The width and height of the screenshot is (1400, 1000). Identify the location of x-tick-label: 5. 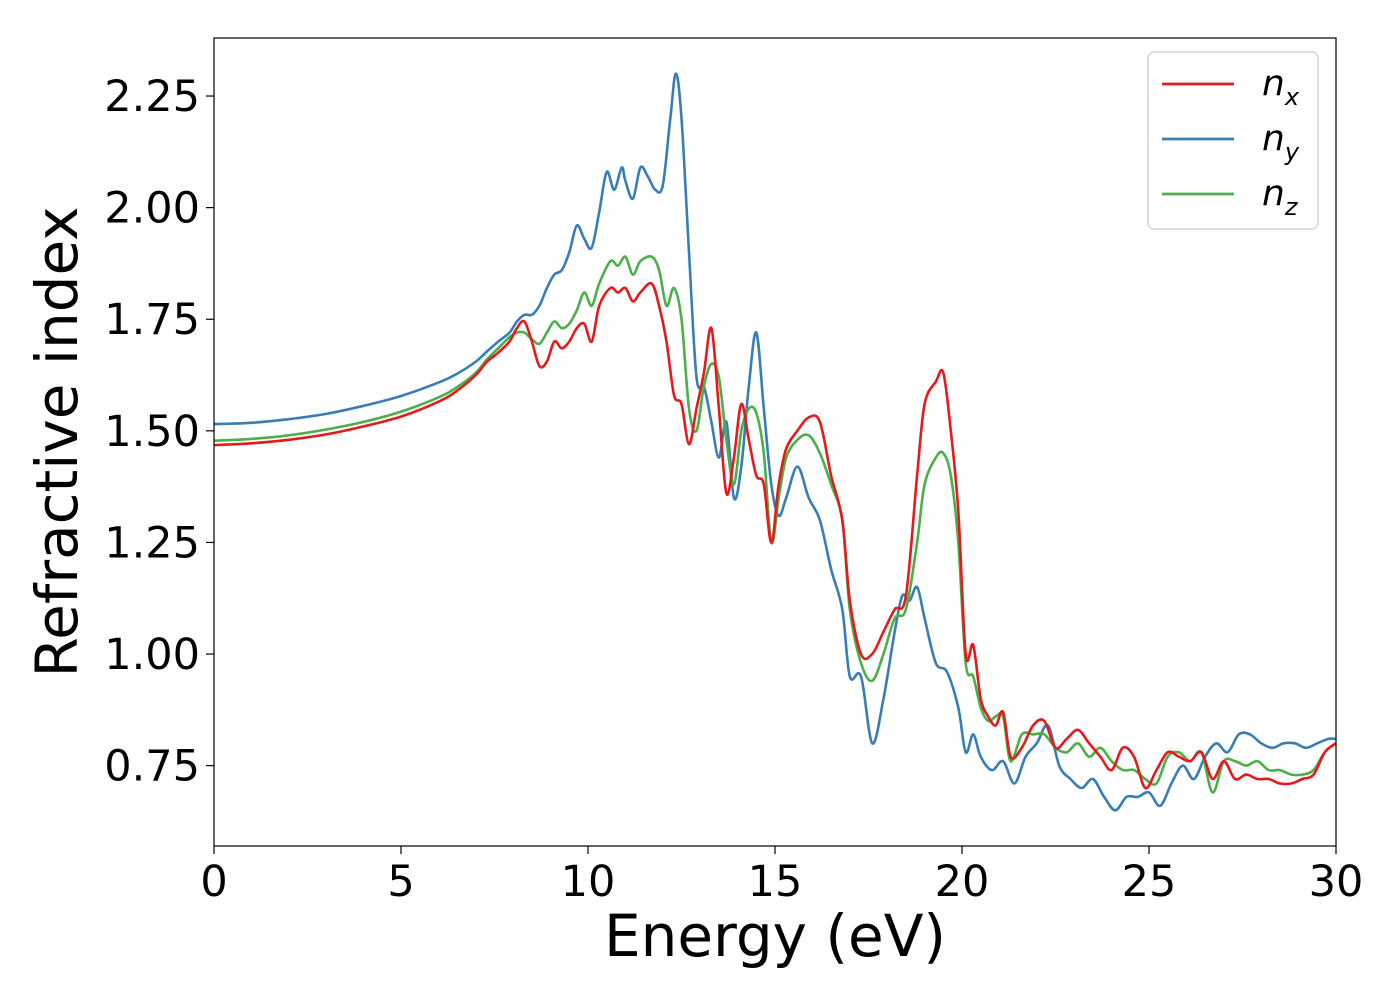
(400, 882).